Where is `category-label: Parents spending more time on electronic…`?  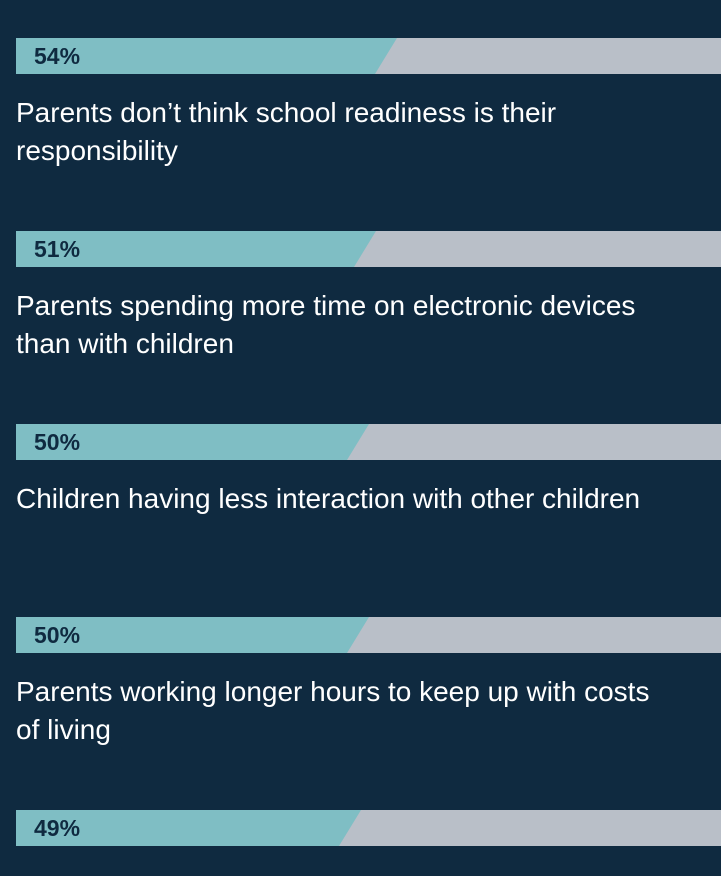 category-label: Parents spending more time on electronic… is located at coordinates (326, 324).